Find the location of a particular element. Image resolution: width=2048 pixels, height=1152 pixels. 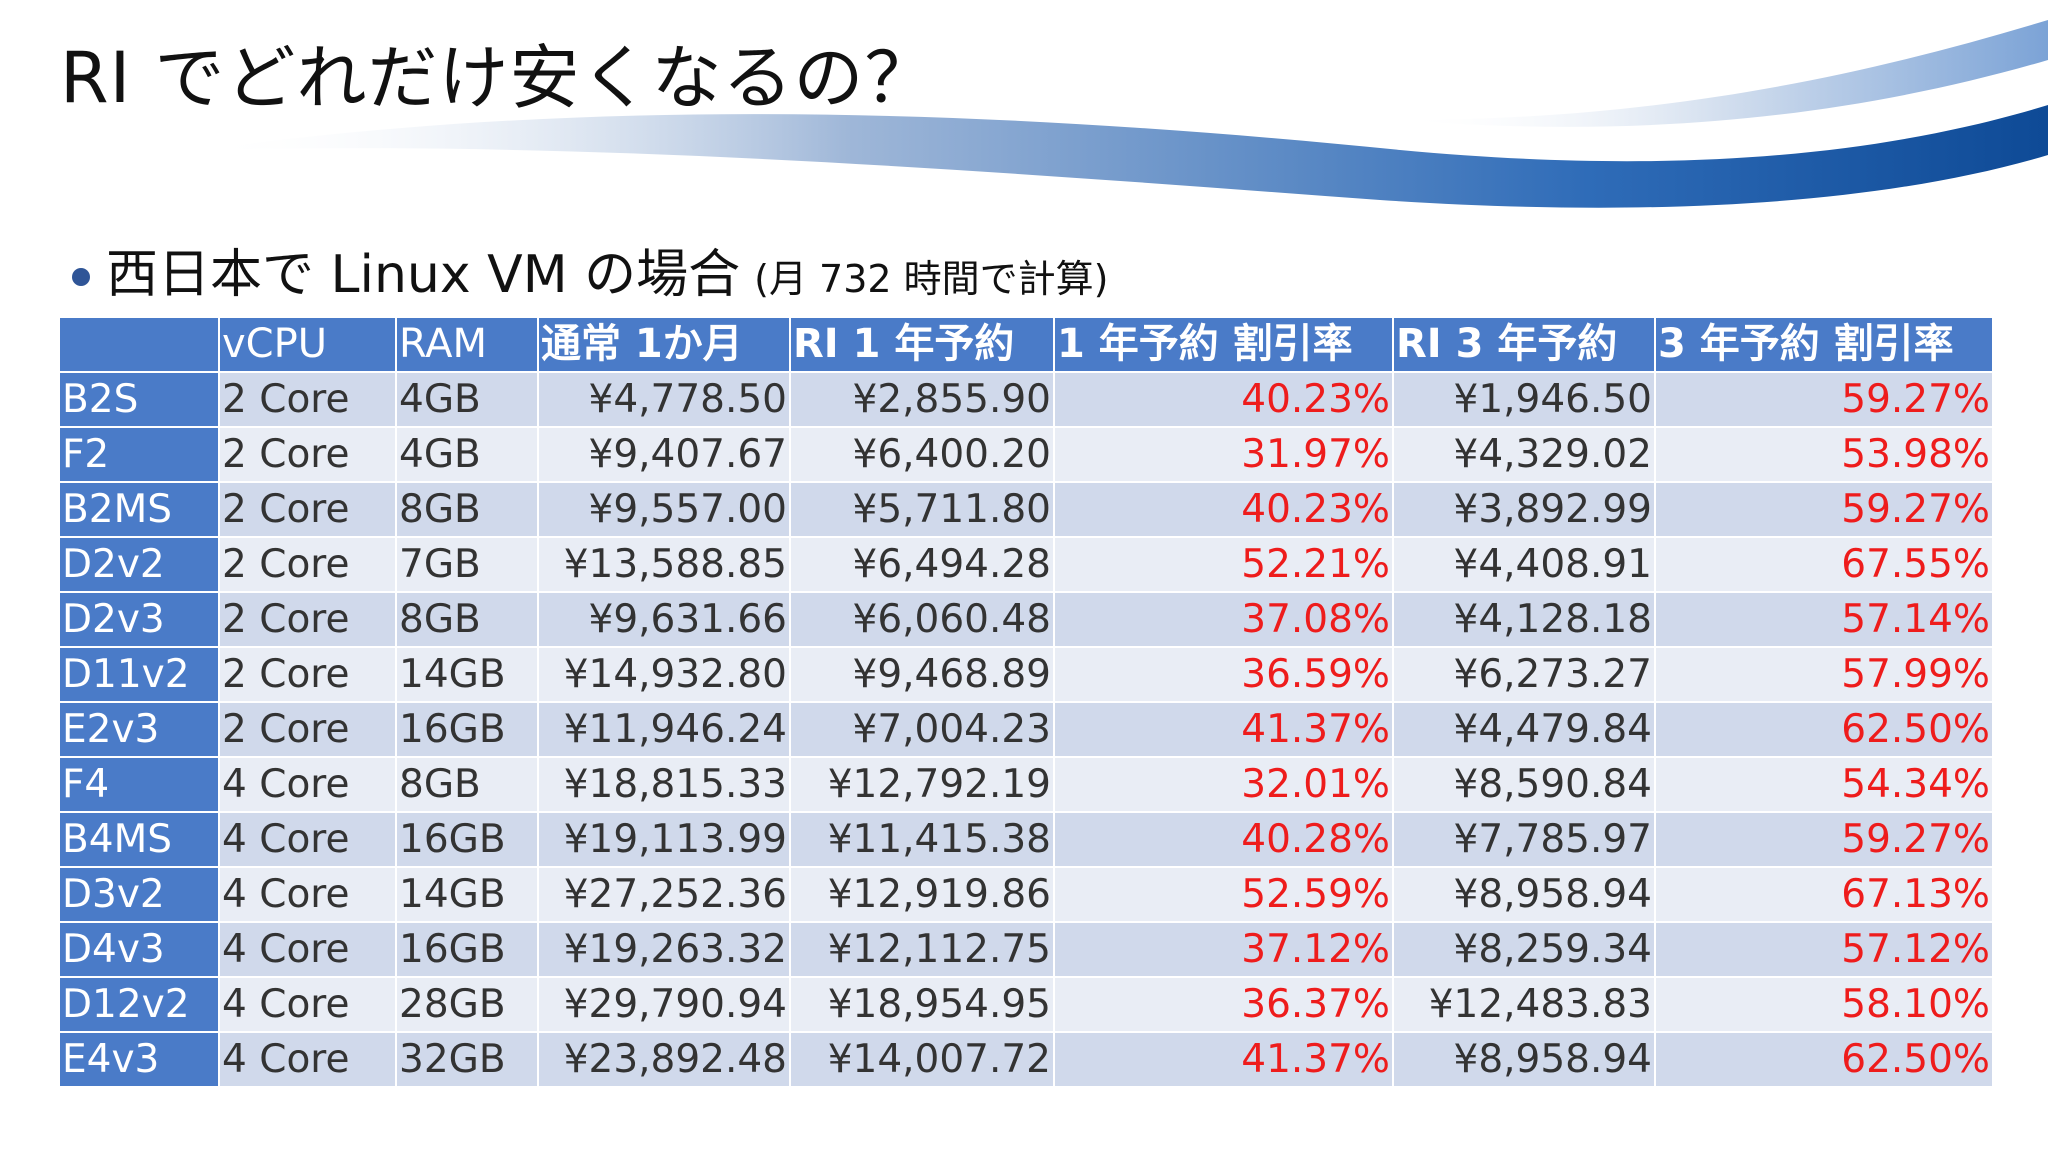

ri-3yr-price-cell: ¥4,128.18 is located at coordinates (1524, 619).